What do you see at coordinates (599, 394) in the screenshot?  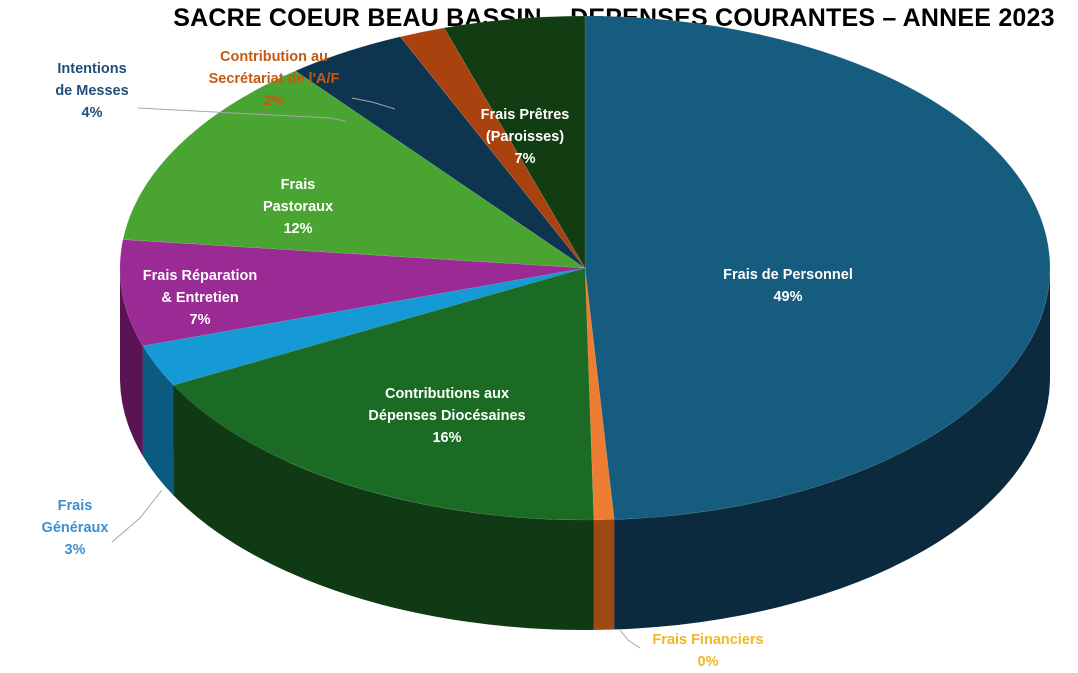 I see `pie-slice-frais-financiers` at bounding box center [599, 394].